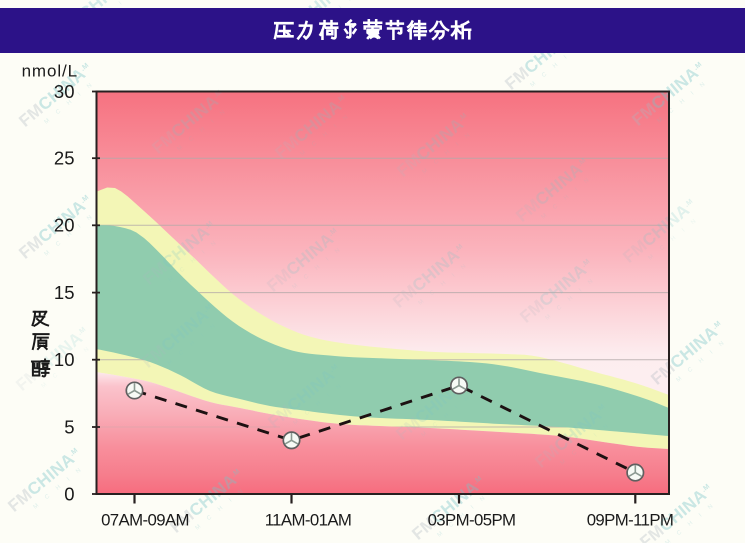  What do you see at coordinates (630, 520) in the screenshot?
I see `svg-text: 09PM-11PM` at bounding box center [630, 520].